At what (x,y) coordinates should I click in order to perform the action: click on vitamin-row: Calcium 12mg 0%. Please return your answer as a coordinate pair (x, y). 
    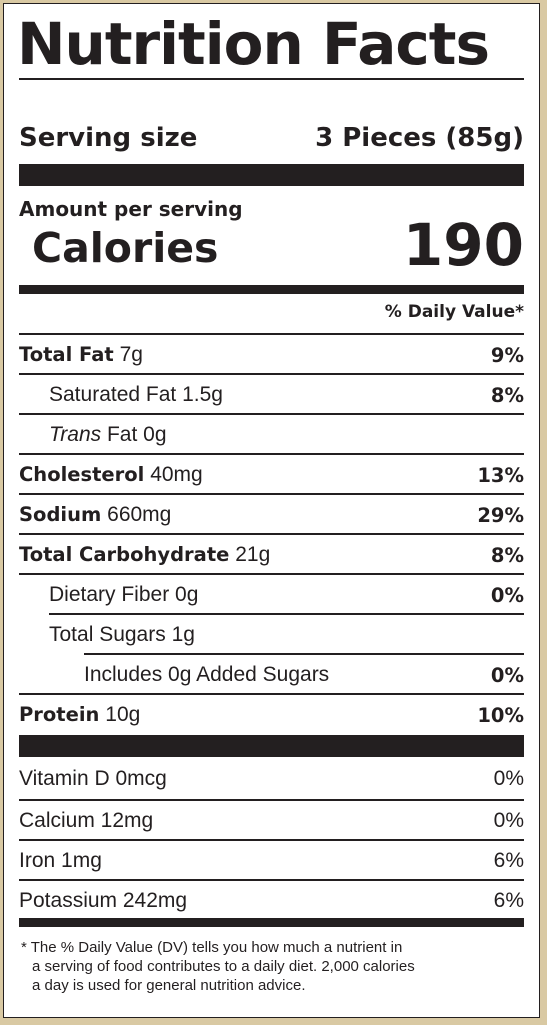
    Looking at the image, I should click on (271, 821).